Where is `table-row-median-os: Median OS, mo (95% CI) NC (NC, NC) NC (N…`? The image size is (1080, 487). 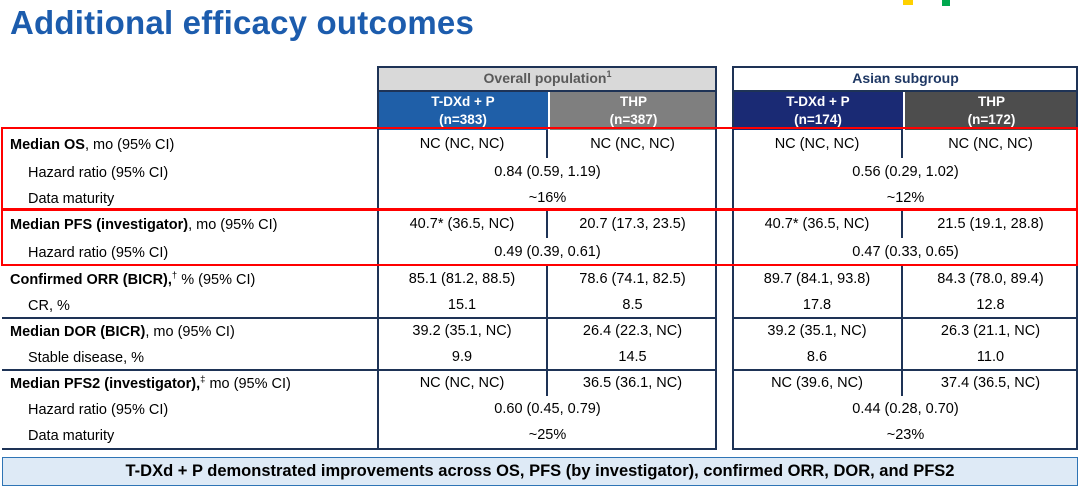
table-row-median-os: Median OS, mo (95% CI) NC (NC, NC) NC (N… is located at coordinates (540, 144).